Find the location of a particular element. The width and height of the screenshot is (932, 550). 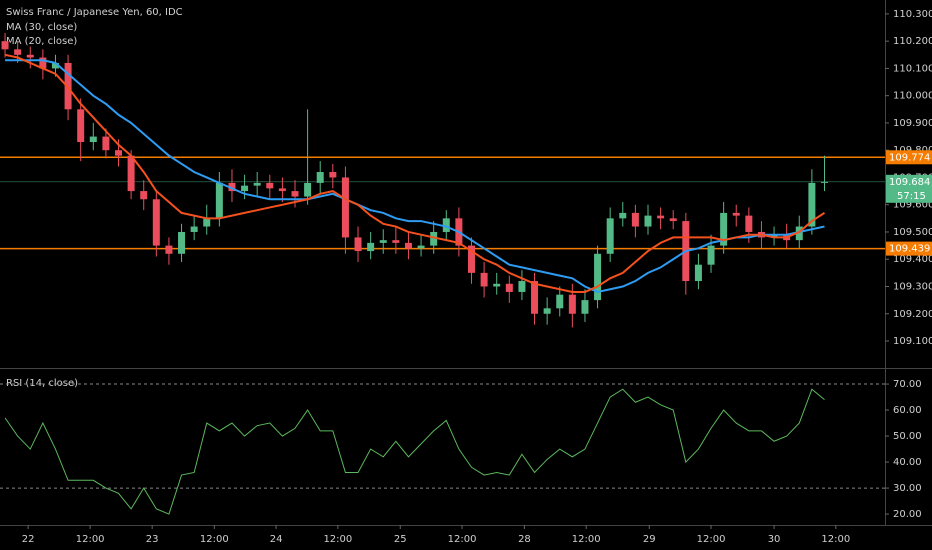

x-tick-label: 25 is located at coordinates (400, 539).